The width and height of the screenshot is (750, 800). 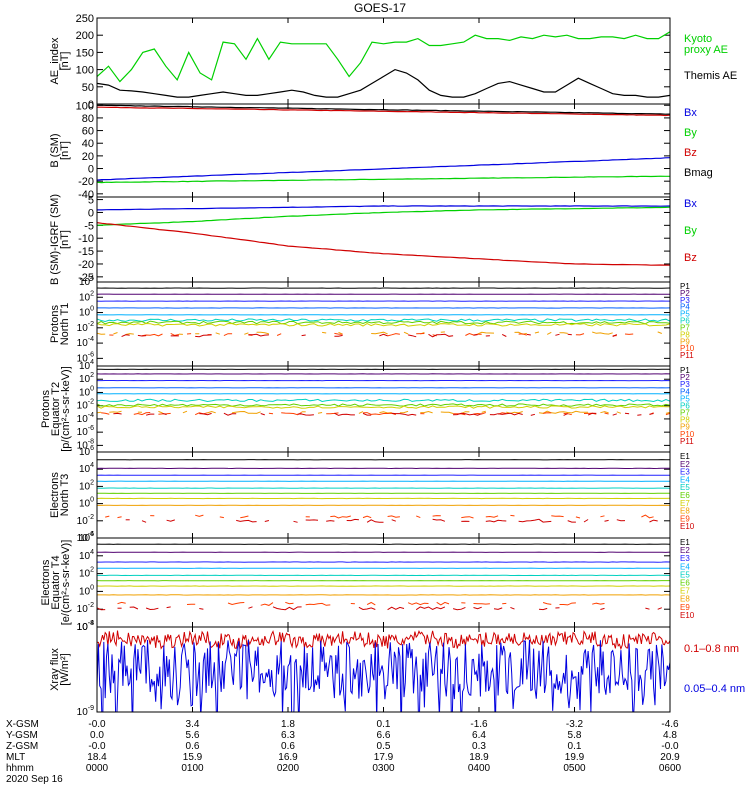 What do you see at coordinates (86, 195) in the screenshot?
I see `y-tick-label: -40` at bounding box center [86, 195].